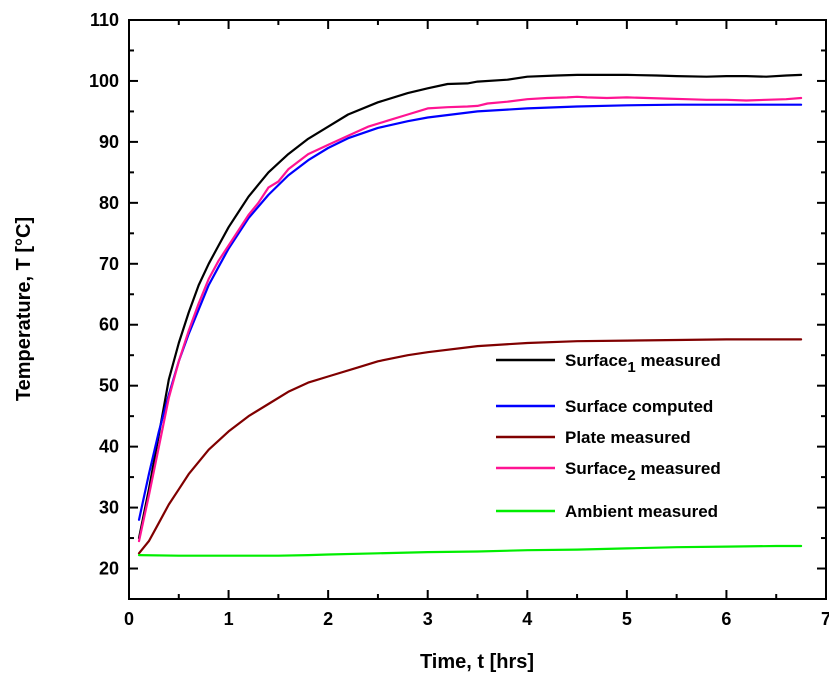  I want to click on legend-label: Surface computed, so click(639, 406).